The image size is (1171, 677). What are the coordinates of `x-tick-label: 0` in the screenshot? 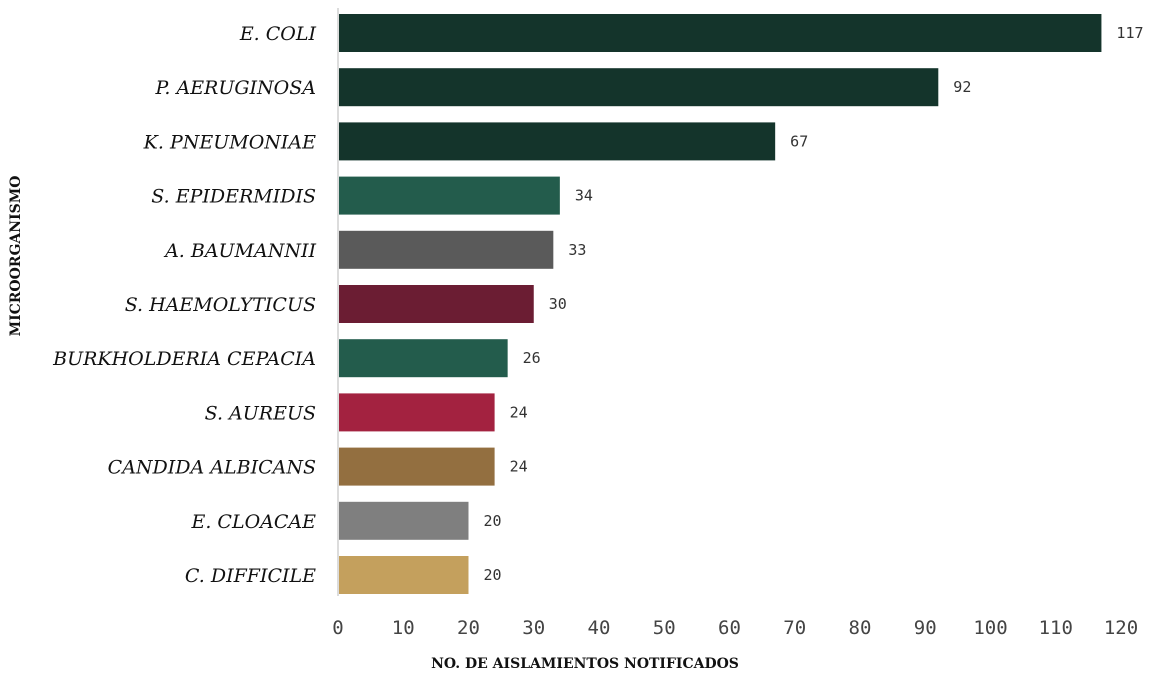 It's located at (337, 628).